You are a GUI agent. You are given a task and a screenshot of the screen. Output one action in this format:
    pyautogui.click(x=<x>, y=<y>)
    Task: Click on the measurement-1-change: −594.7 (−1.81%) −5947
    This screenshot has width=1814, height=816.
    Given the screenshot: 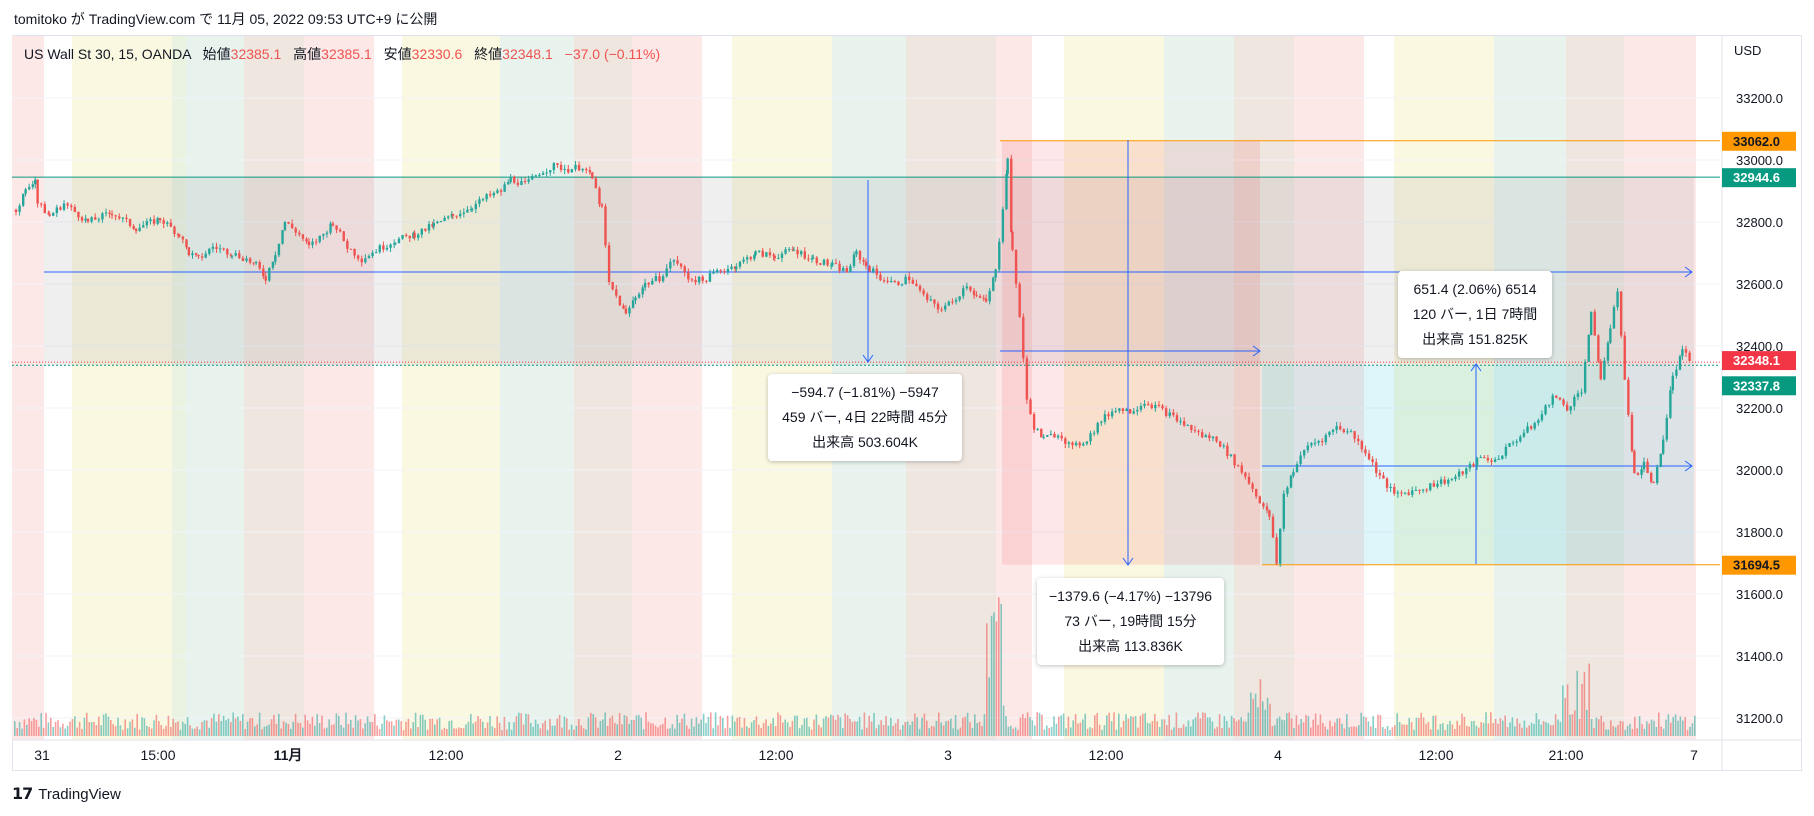 What is the action you would take?
    pyautogui.click(x=865, y=392)
    